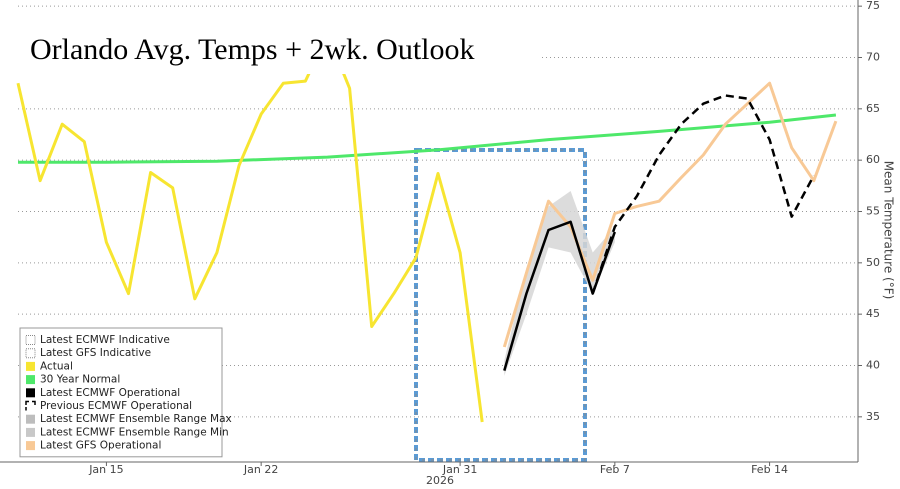 The width and height of the screenshot is (900, 489). Describe the element at coordinates (459, 469) in the screenshot. I see `x-tick-label: Jan 31` at that location.